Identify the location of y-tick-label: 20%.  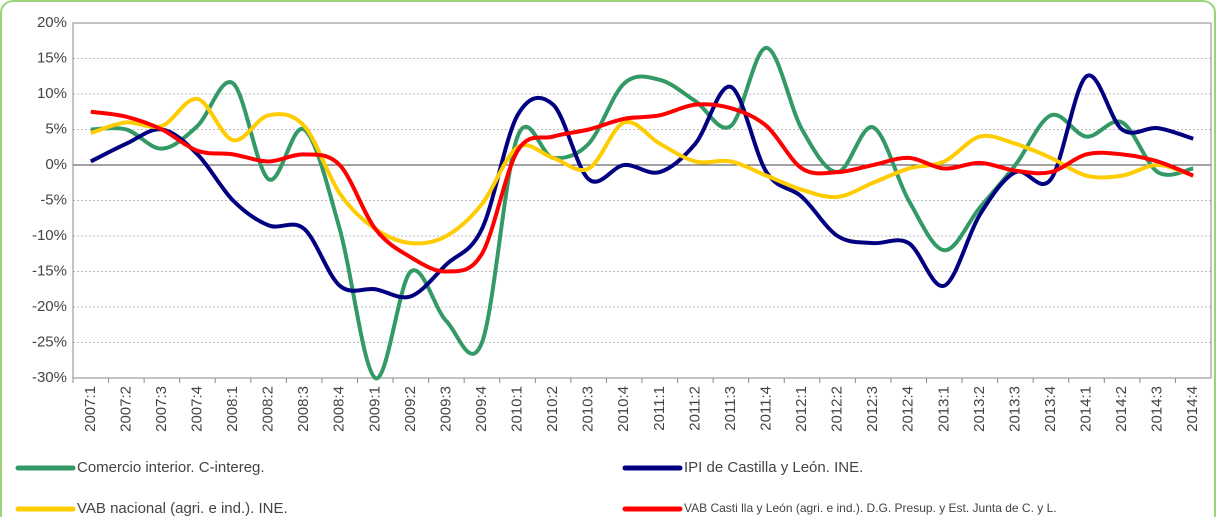
(52, 22).